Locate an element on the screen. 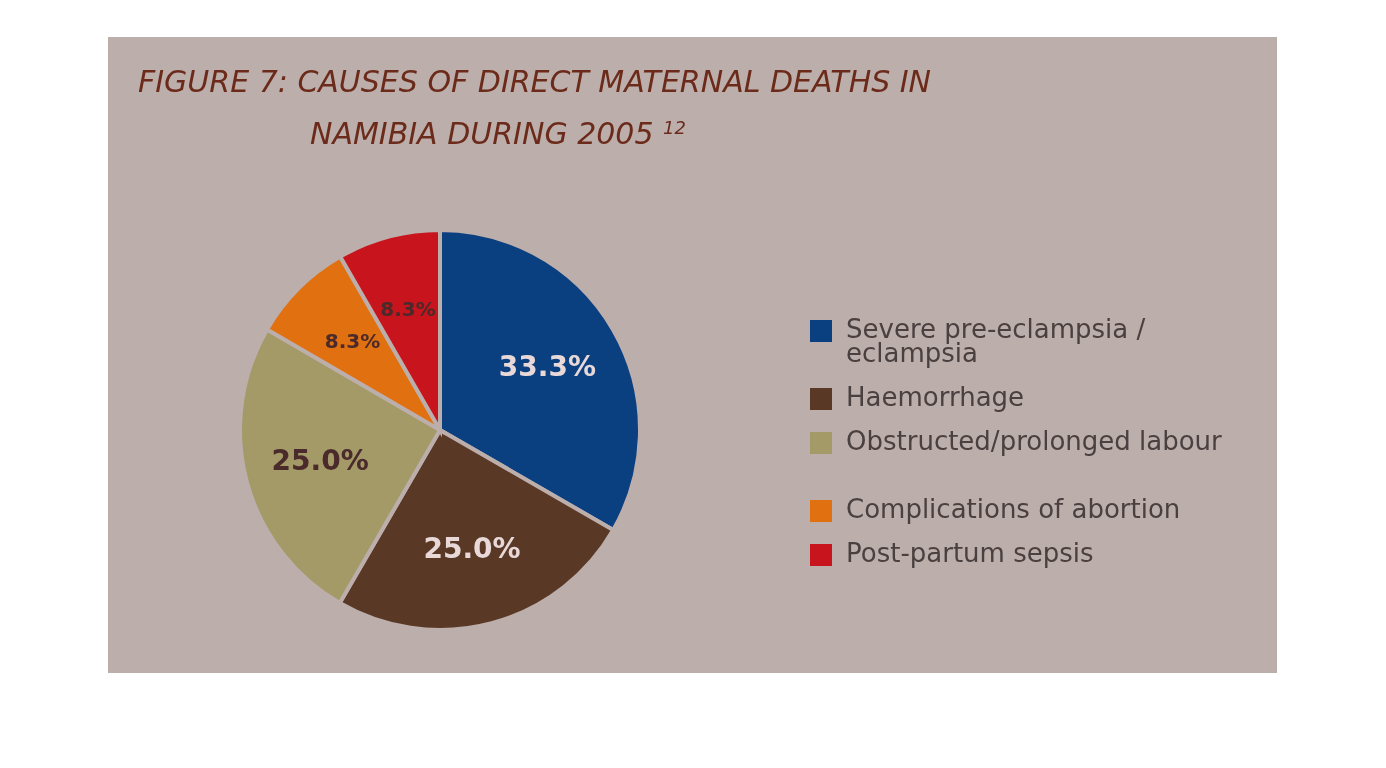  chart-title: FIGURE 7: CAUSES OF DIRECT MATERNAL DEATHS IN NAMIBIA DURING 2005 $^{12}$ is located at coordinates (535, 107).